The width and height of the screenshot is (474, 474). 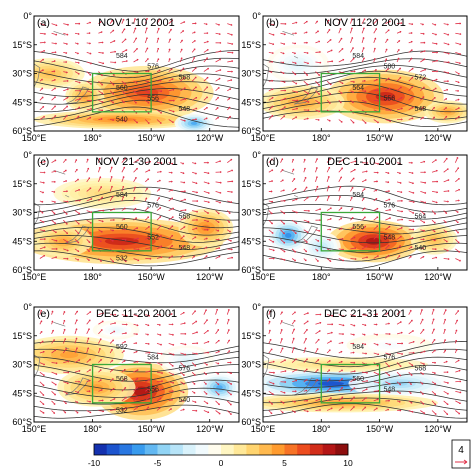 What do you see at coordinates (251, 74) in the screenshot?
I see `lat-tick-label: 30°S` at bounding box center [251, 74].